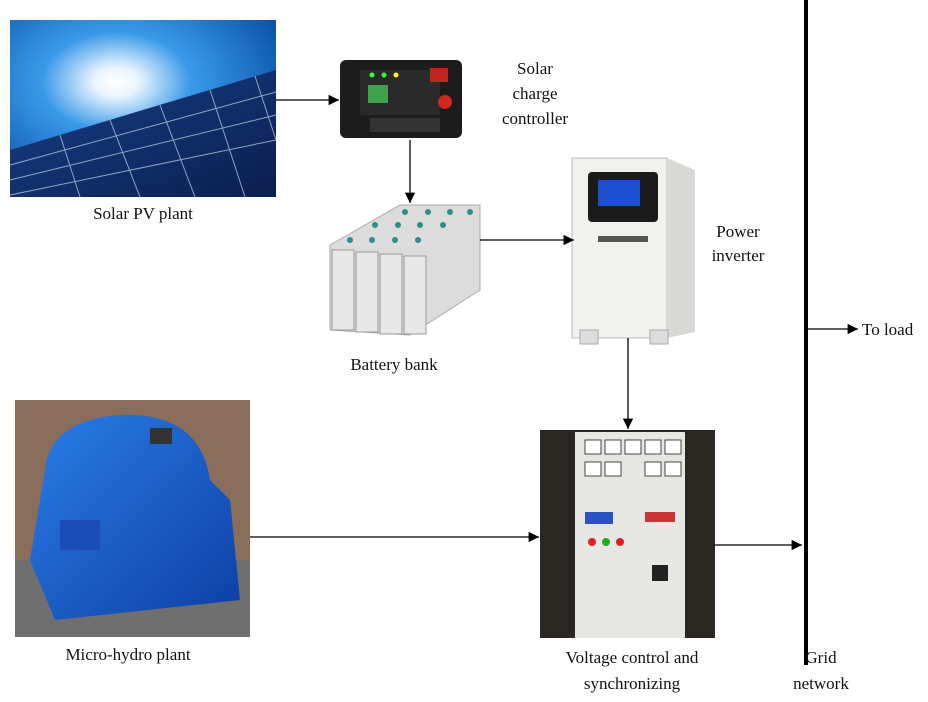  Describe the element at coordinates (143, 213) in the screenshot. I see `node-label: Solar PV plant` at that location.